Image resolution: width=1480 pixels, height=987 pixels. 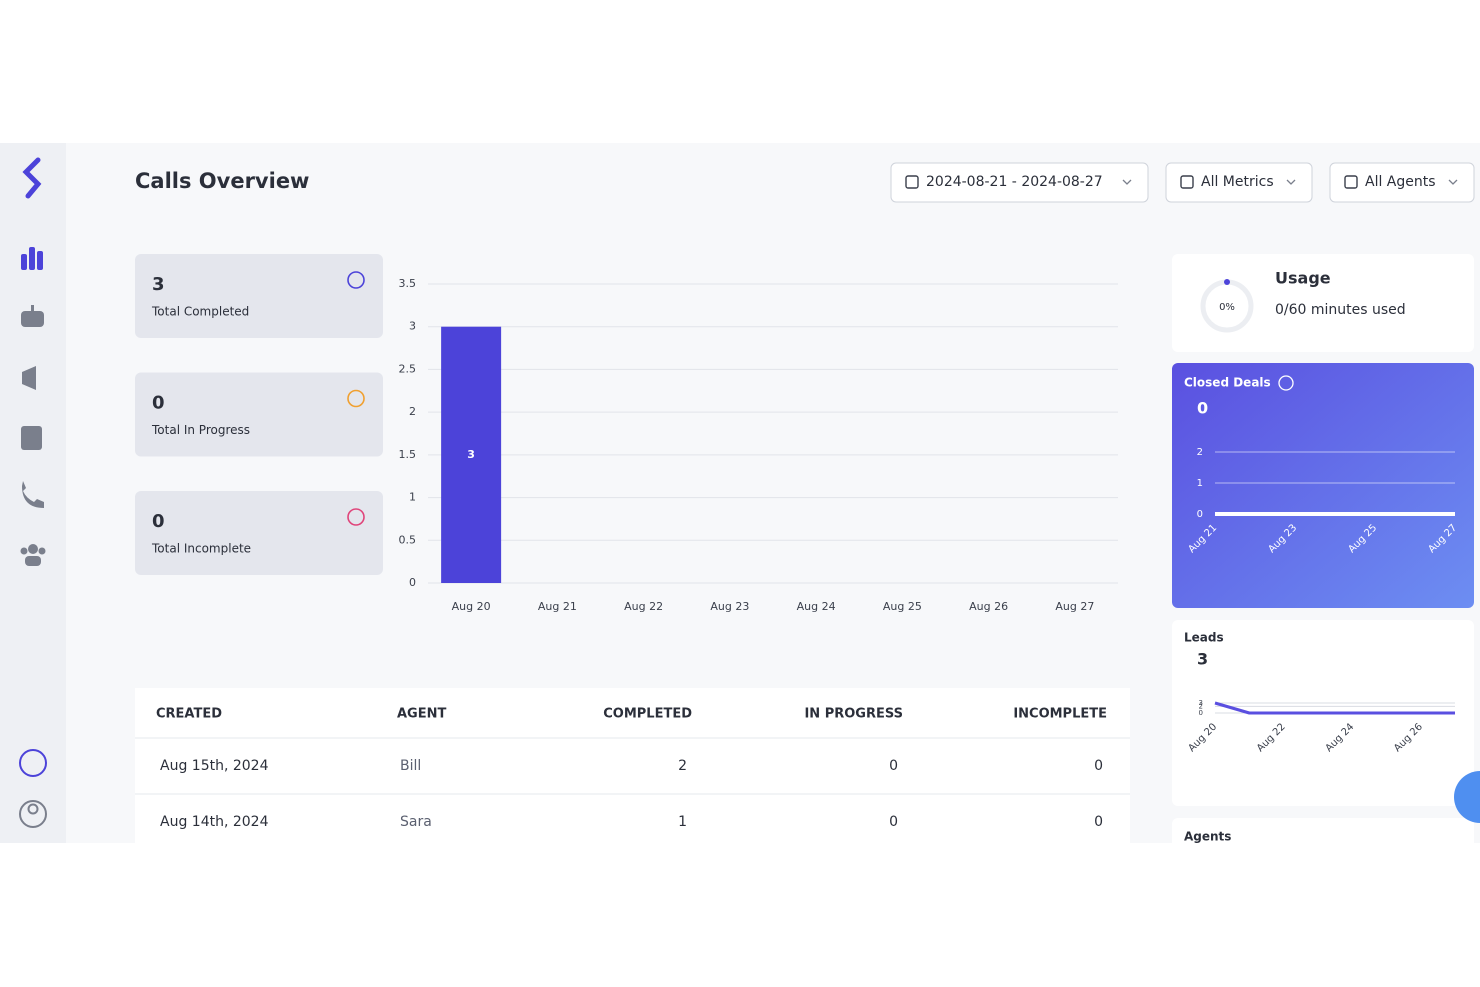 What do you see at coordinates (1074, 606) in the screenshot?
I see `x-tick-label: Aug 27` at bounding box center [1074, 606].